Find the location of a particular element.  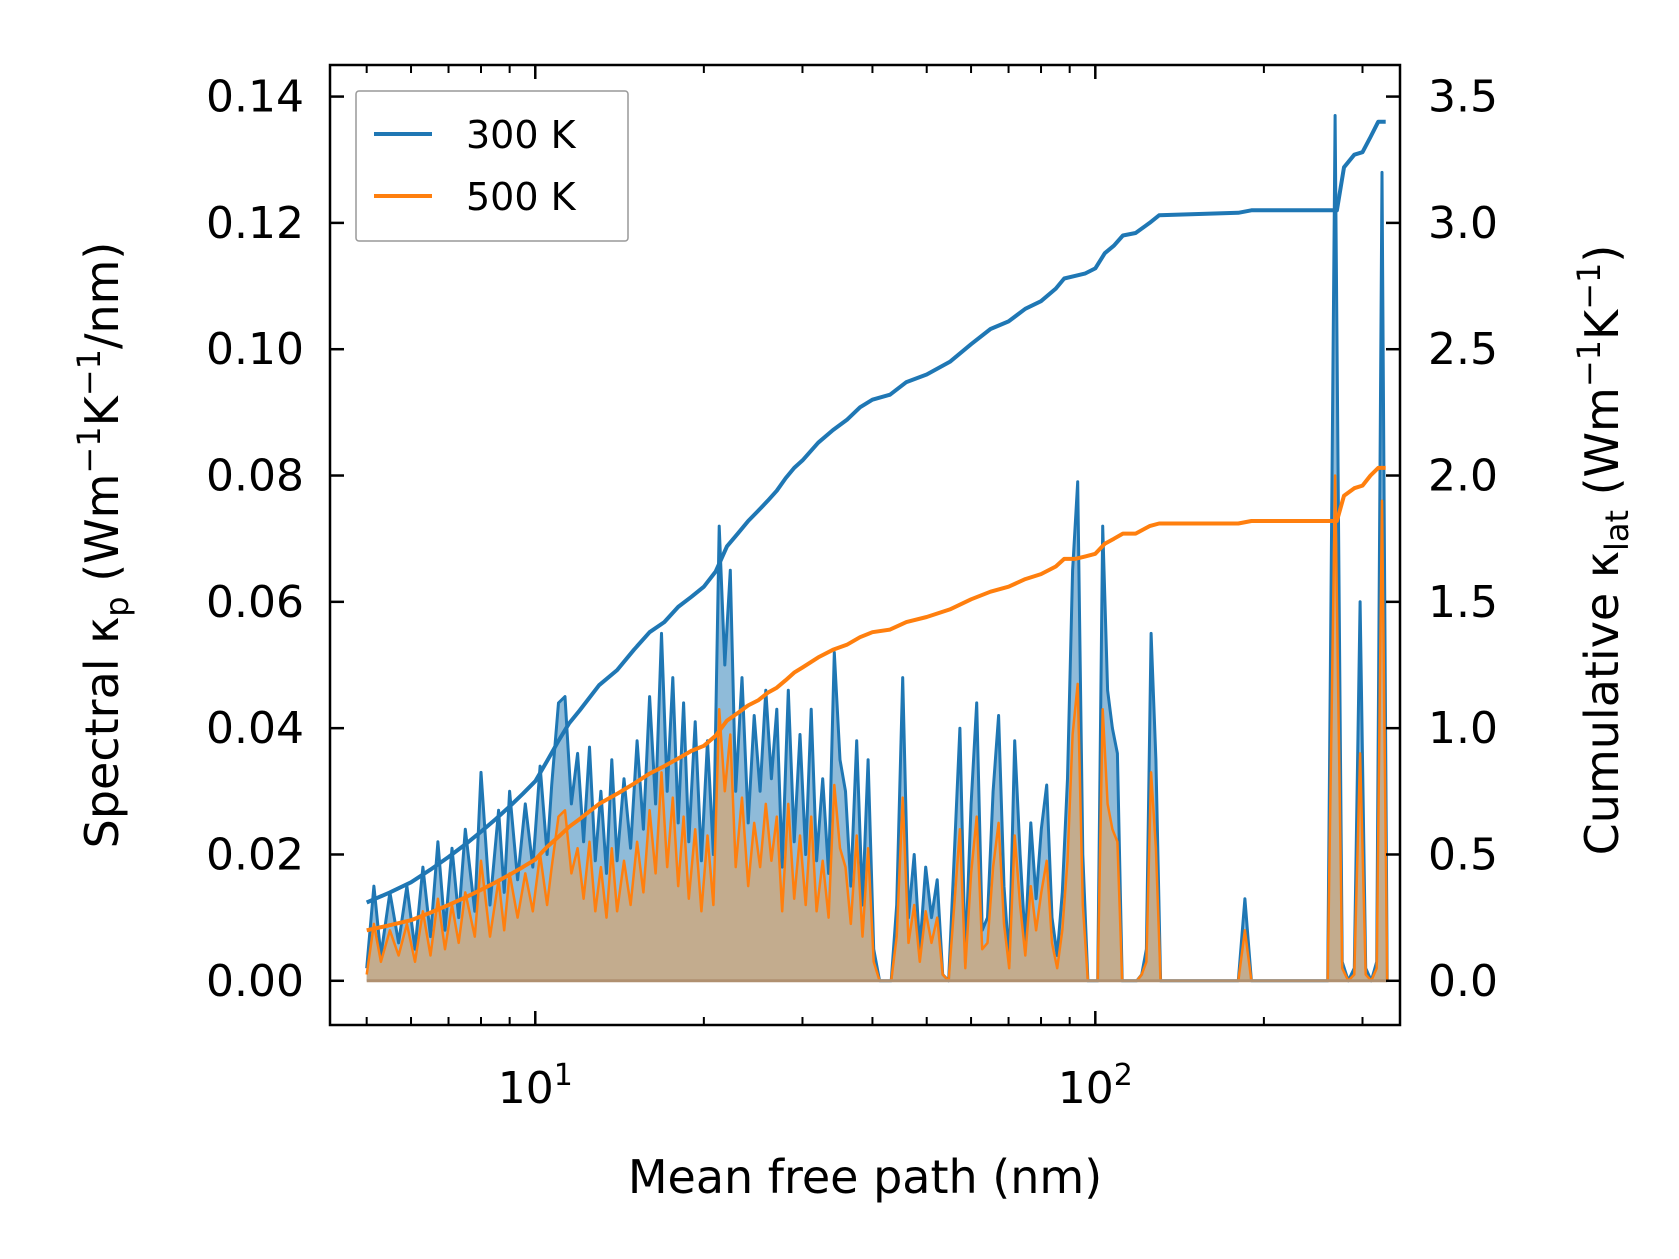

y-left-tick-label: 0.14 is located at coordinates (255, 97).